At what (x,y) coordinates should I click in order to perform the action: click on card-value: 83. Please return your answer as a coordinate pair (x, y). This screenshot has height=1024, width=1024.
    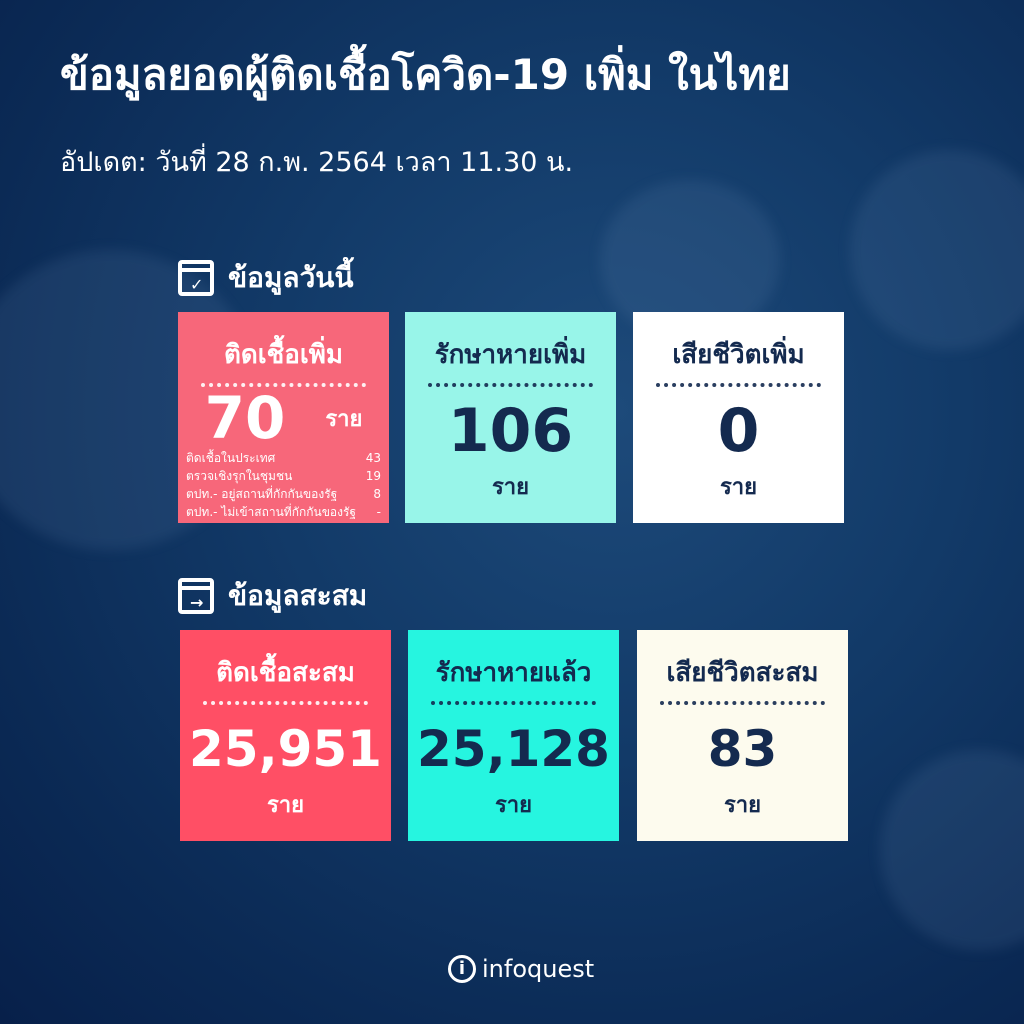
    Looking at the image, I should click on (742, 749).